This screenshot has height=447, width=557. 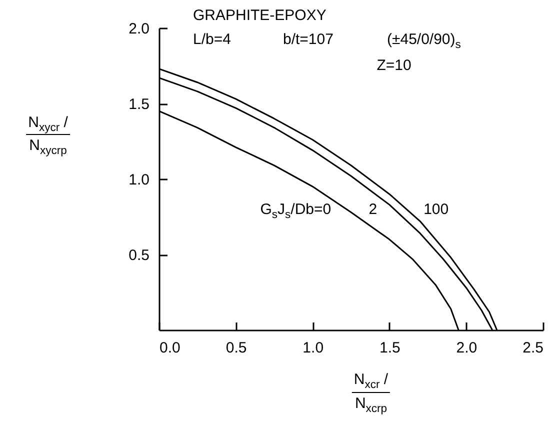 I want to click on annotation: L/b=4, so click(x=212, y=39).